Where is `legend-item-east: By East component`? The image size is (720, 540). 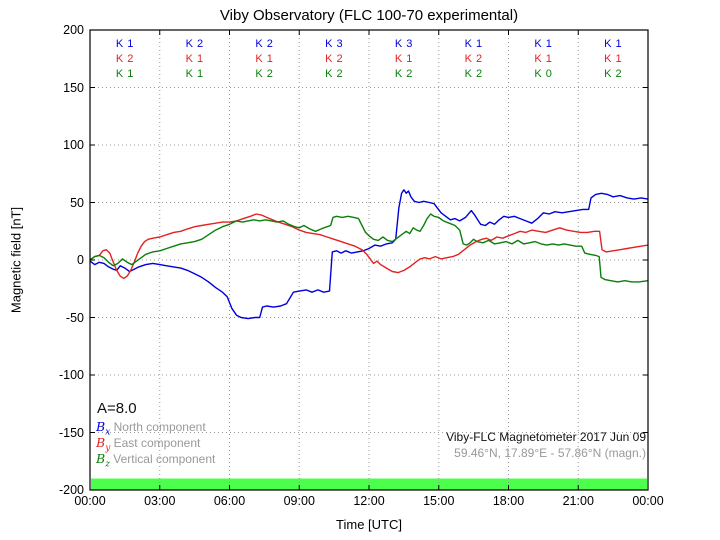 legend-item-east: By East component is located at coordinates (148, 444).